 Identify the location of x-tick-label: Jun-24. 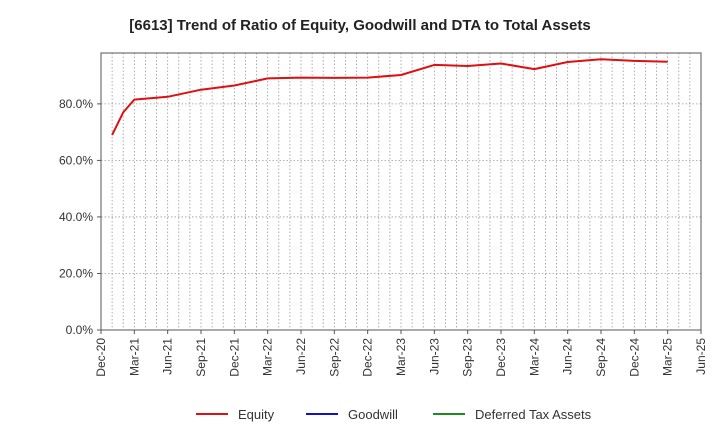
(568, 356).